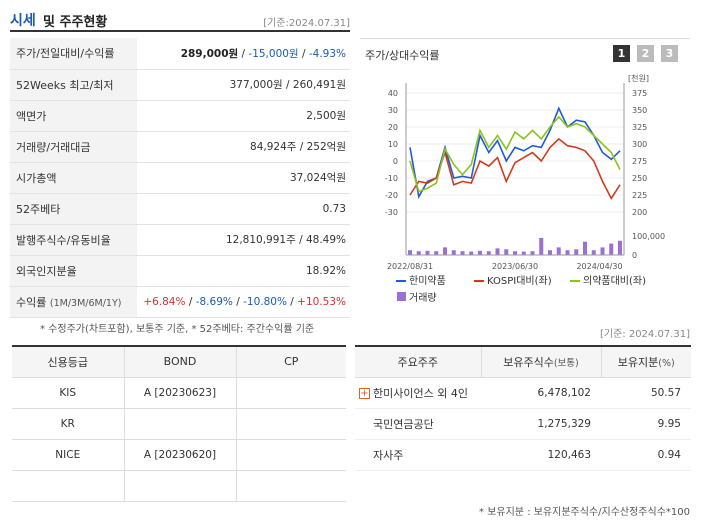  What do you see at coordinates (639, 127) in the screenshot?
I see `y-right-tick-label: 325` at bounding box center [639, 127].